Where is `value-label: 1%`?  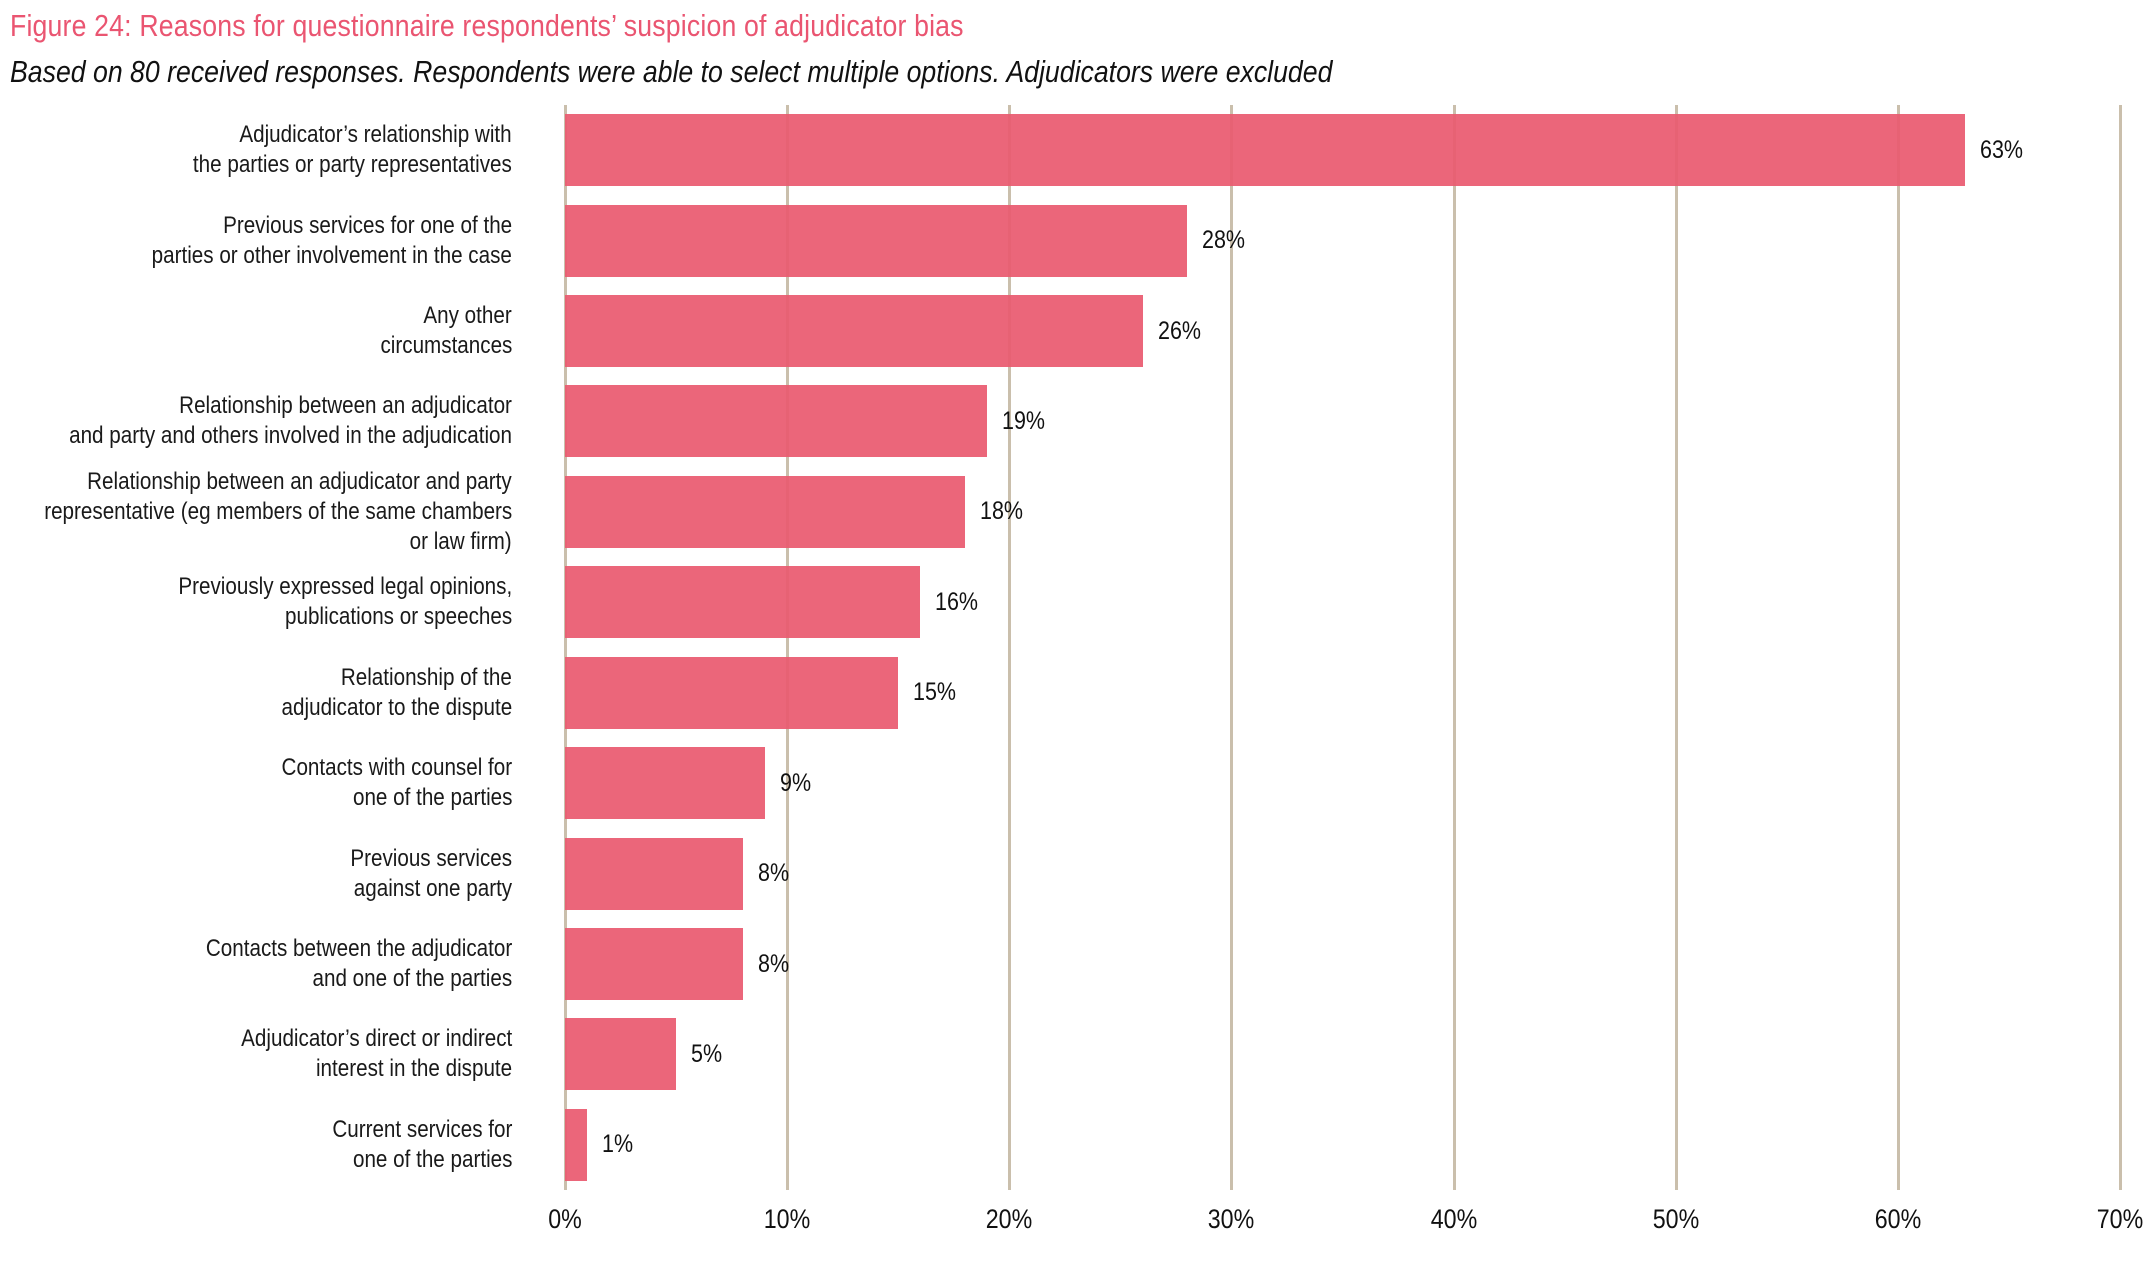
value-label: 1% is located at coordinates (618, 1144).